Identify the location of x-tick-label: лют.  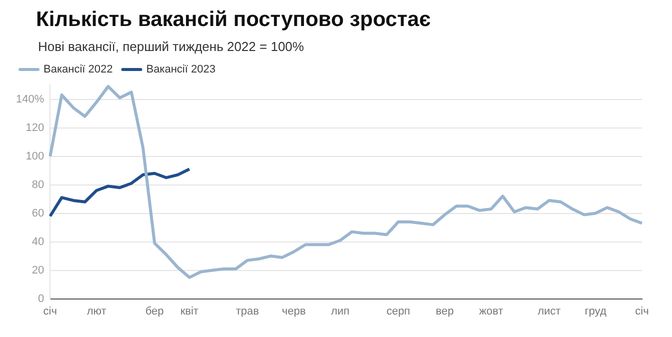
(96, 311).